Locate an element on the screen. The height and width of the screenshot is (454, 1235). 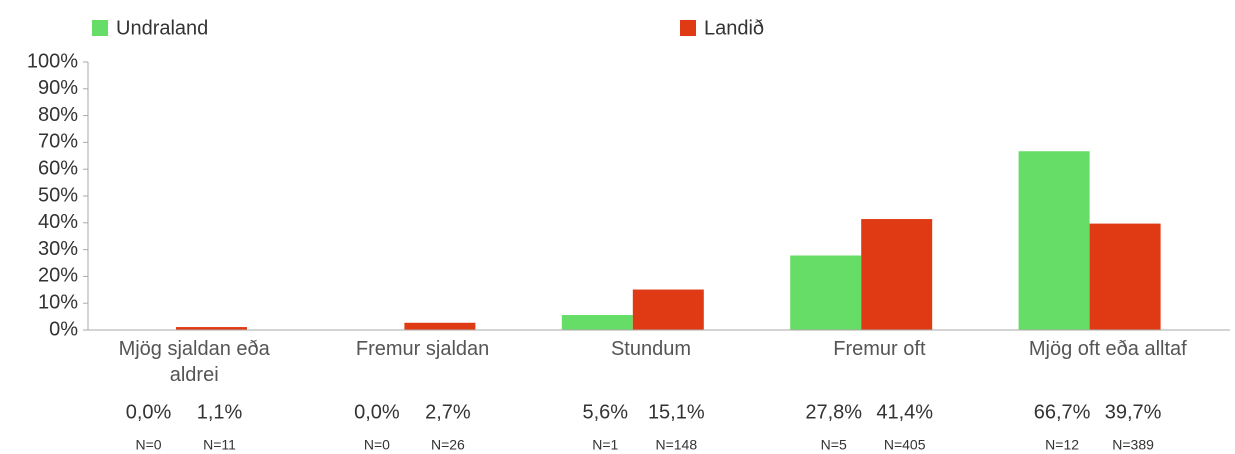
n-label: N=1 is located at coordinates (605, 445).